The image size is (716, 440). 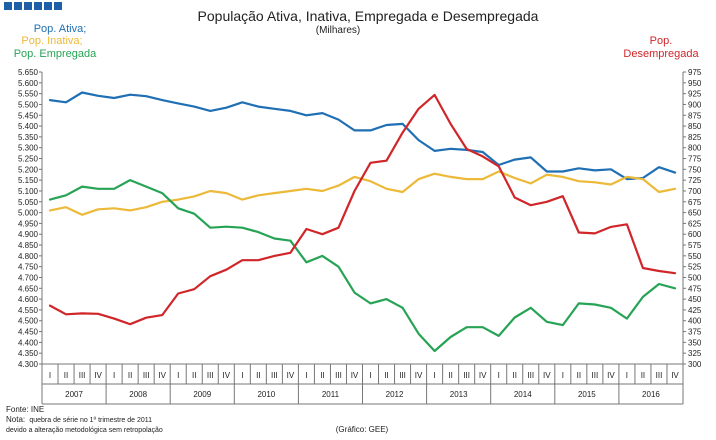 What do you see at coordinates (523, 394) in the screenshot?
I see `year-label: 2014` at bounding box center [523, 394].